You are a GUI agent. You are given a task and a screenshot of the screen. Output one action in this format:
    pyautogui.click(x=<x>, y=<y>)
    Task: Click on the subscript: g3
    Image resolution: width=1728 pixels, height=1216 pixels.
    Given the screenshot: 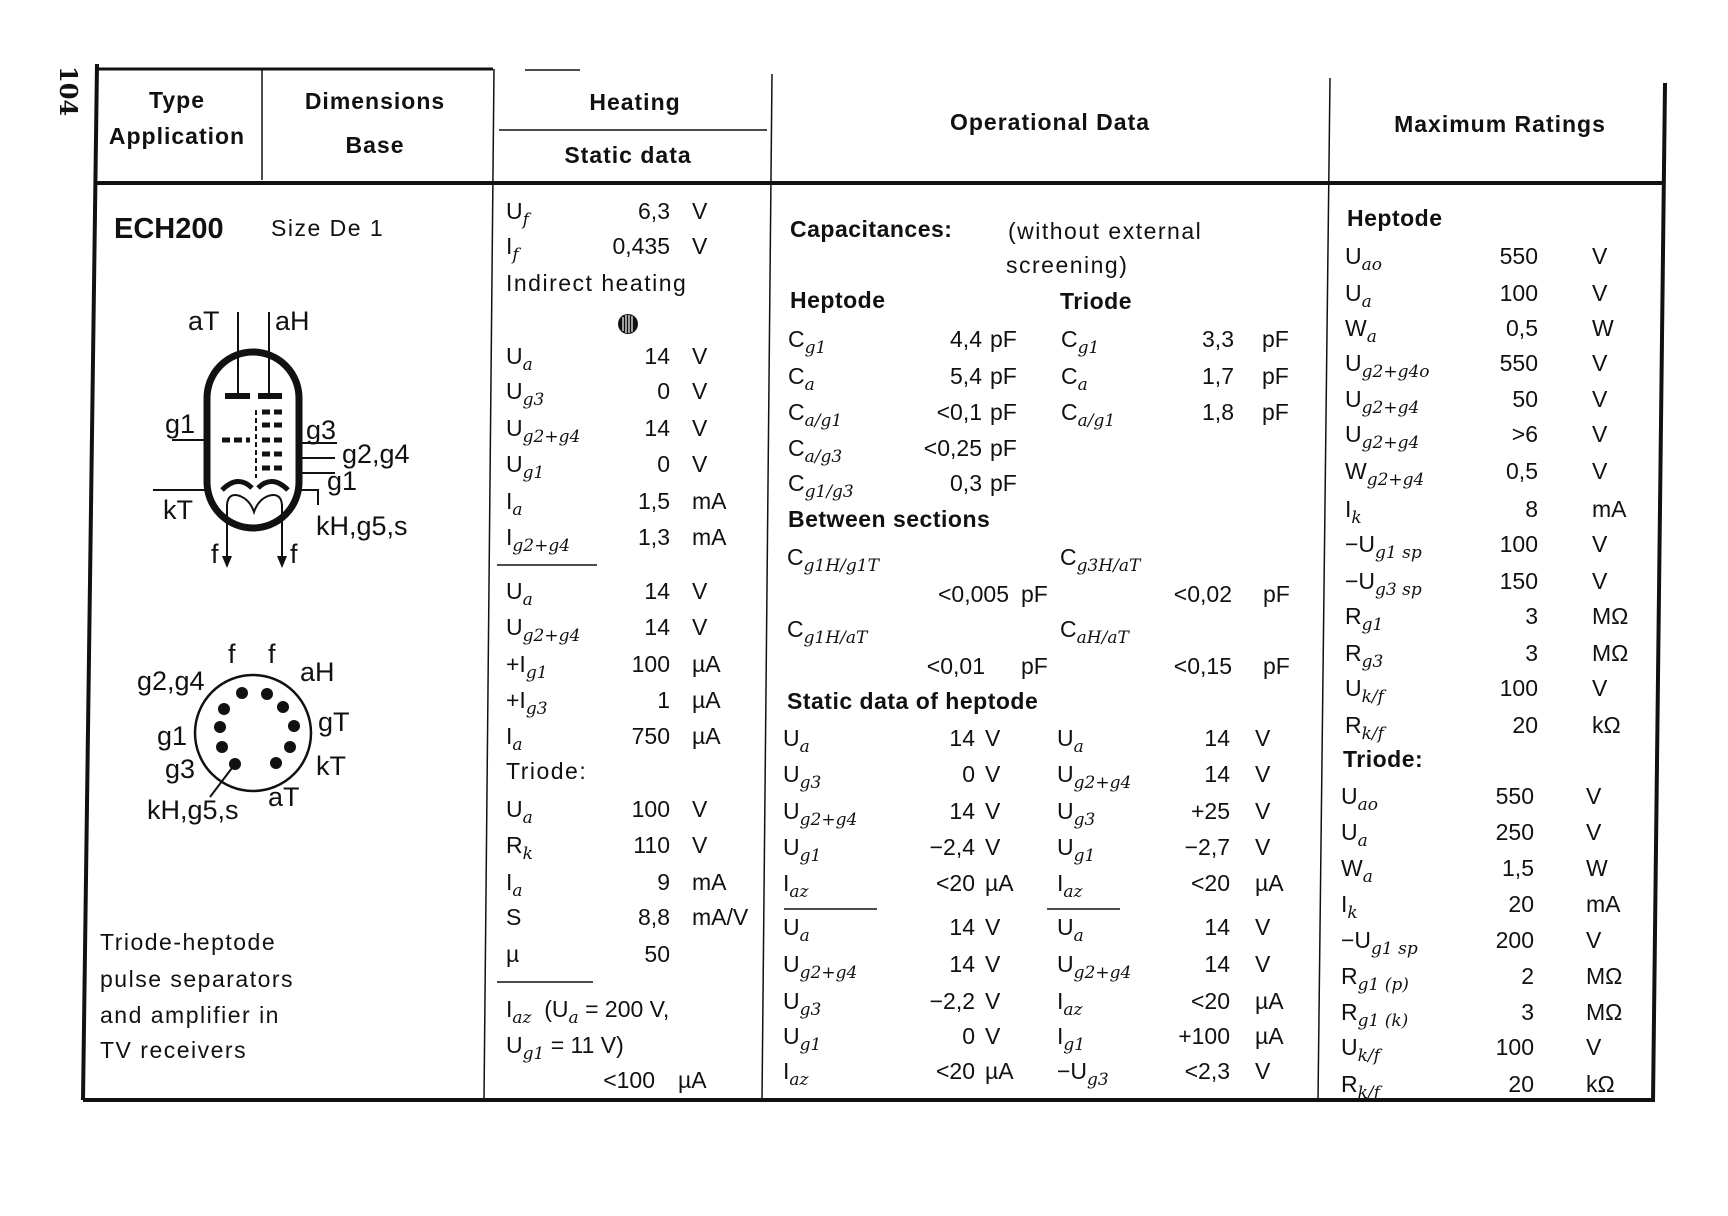 What is the action you would take?
    pyautogui.click(x=536, y=709)
    